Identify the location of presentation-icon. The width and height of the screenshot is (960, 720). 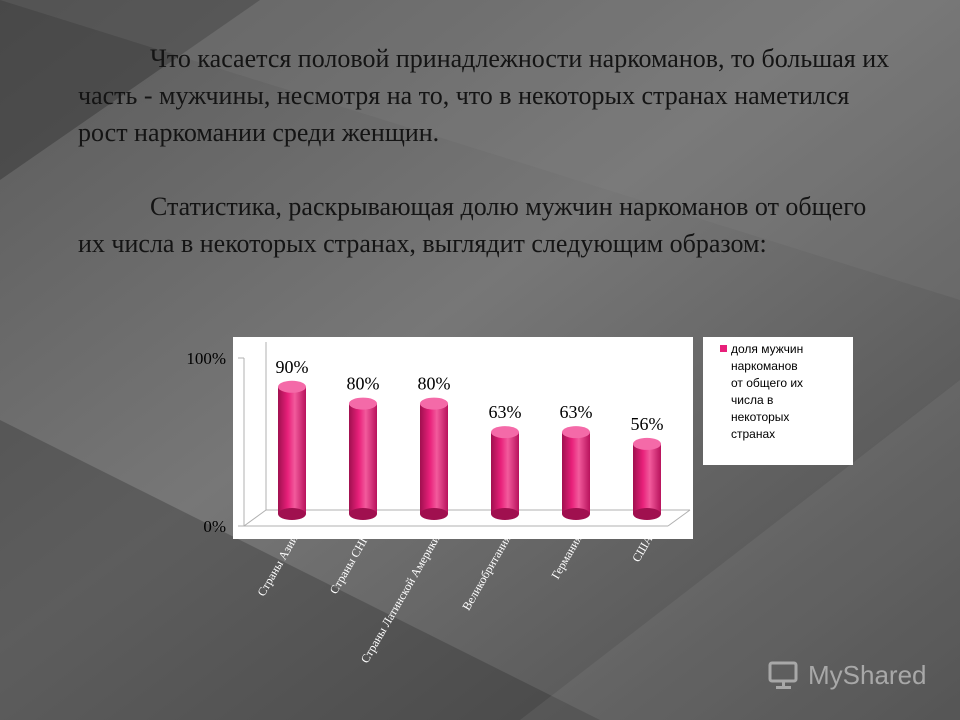
(783, 675).